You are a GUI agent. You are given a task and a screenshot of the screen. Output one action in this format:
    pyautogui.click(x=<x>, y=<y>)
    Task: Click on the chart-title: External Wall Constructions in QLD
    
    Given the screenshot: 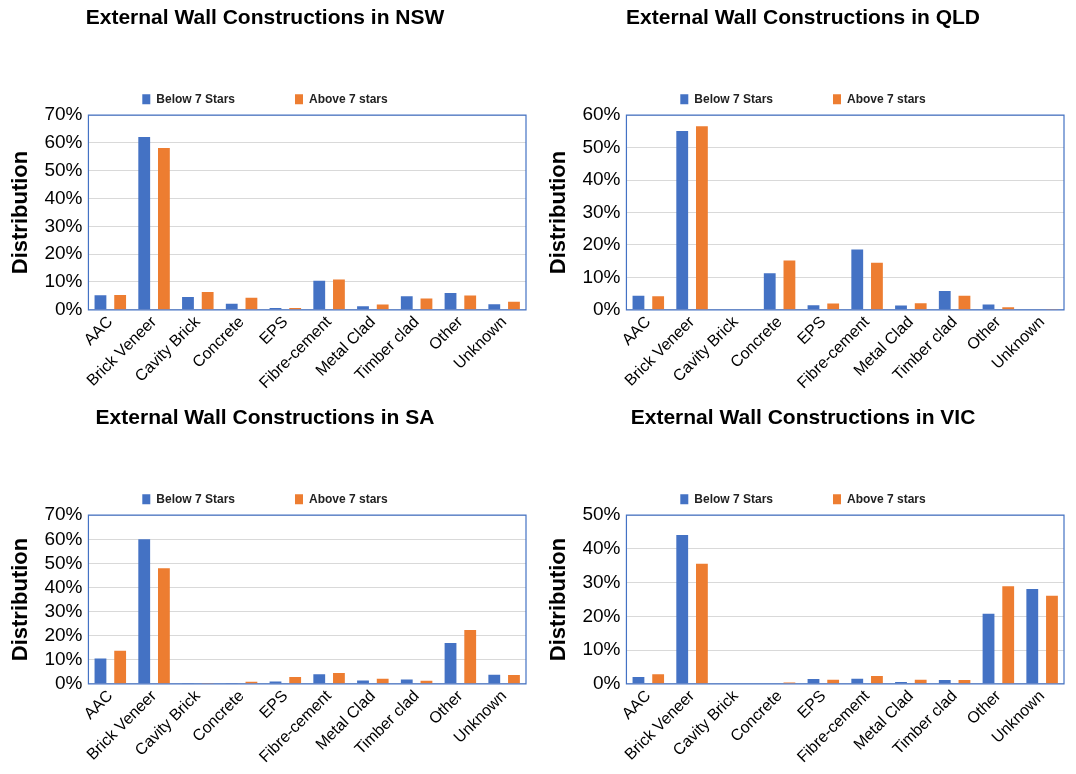 What is the action you would take?
    pyautogui.click(x=803, y=17)
    